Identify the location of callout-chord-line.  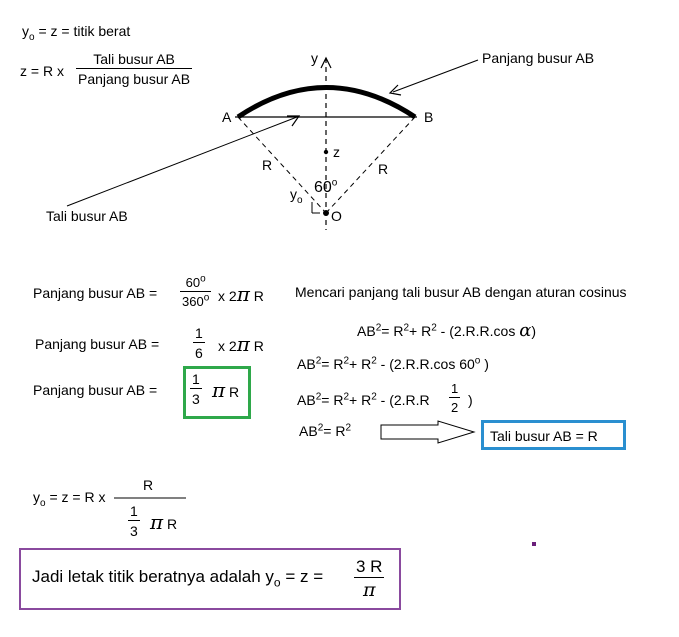
(182, 161).